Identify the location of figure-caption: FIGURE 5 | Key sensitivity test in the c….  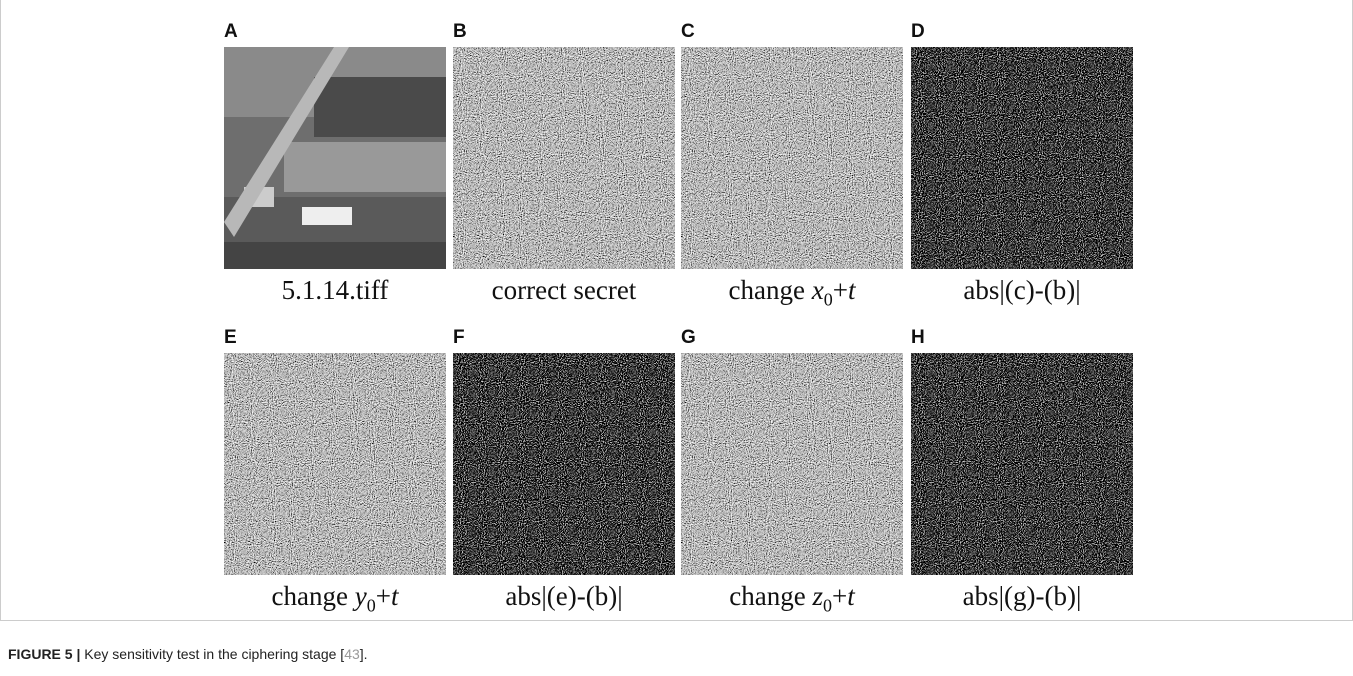
(188, 654).